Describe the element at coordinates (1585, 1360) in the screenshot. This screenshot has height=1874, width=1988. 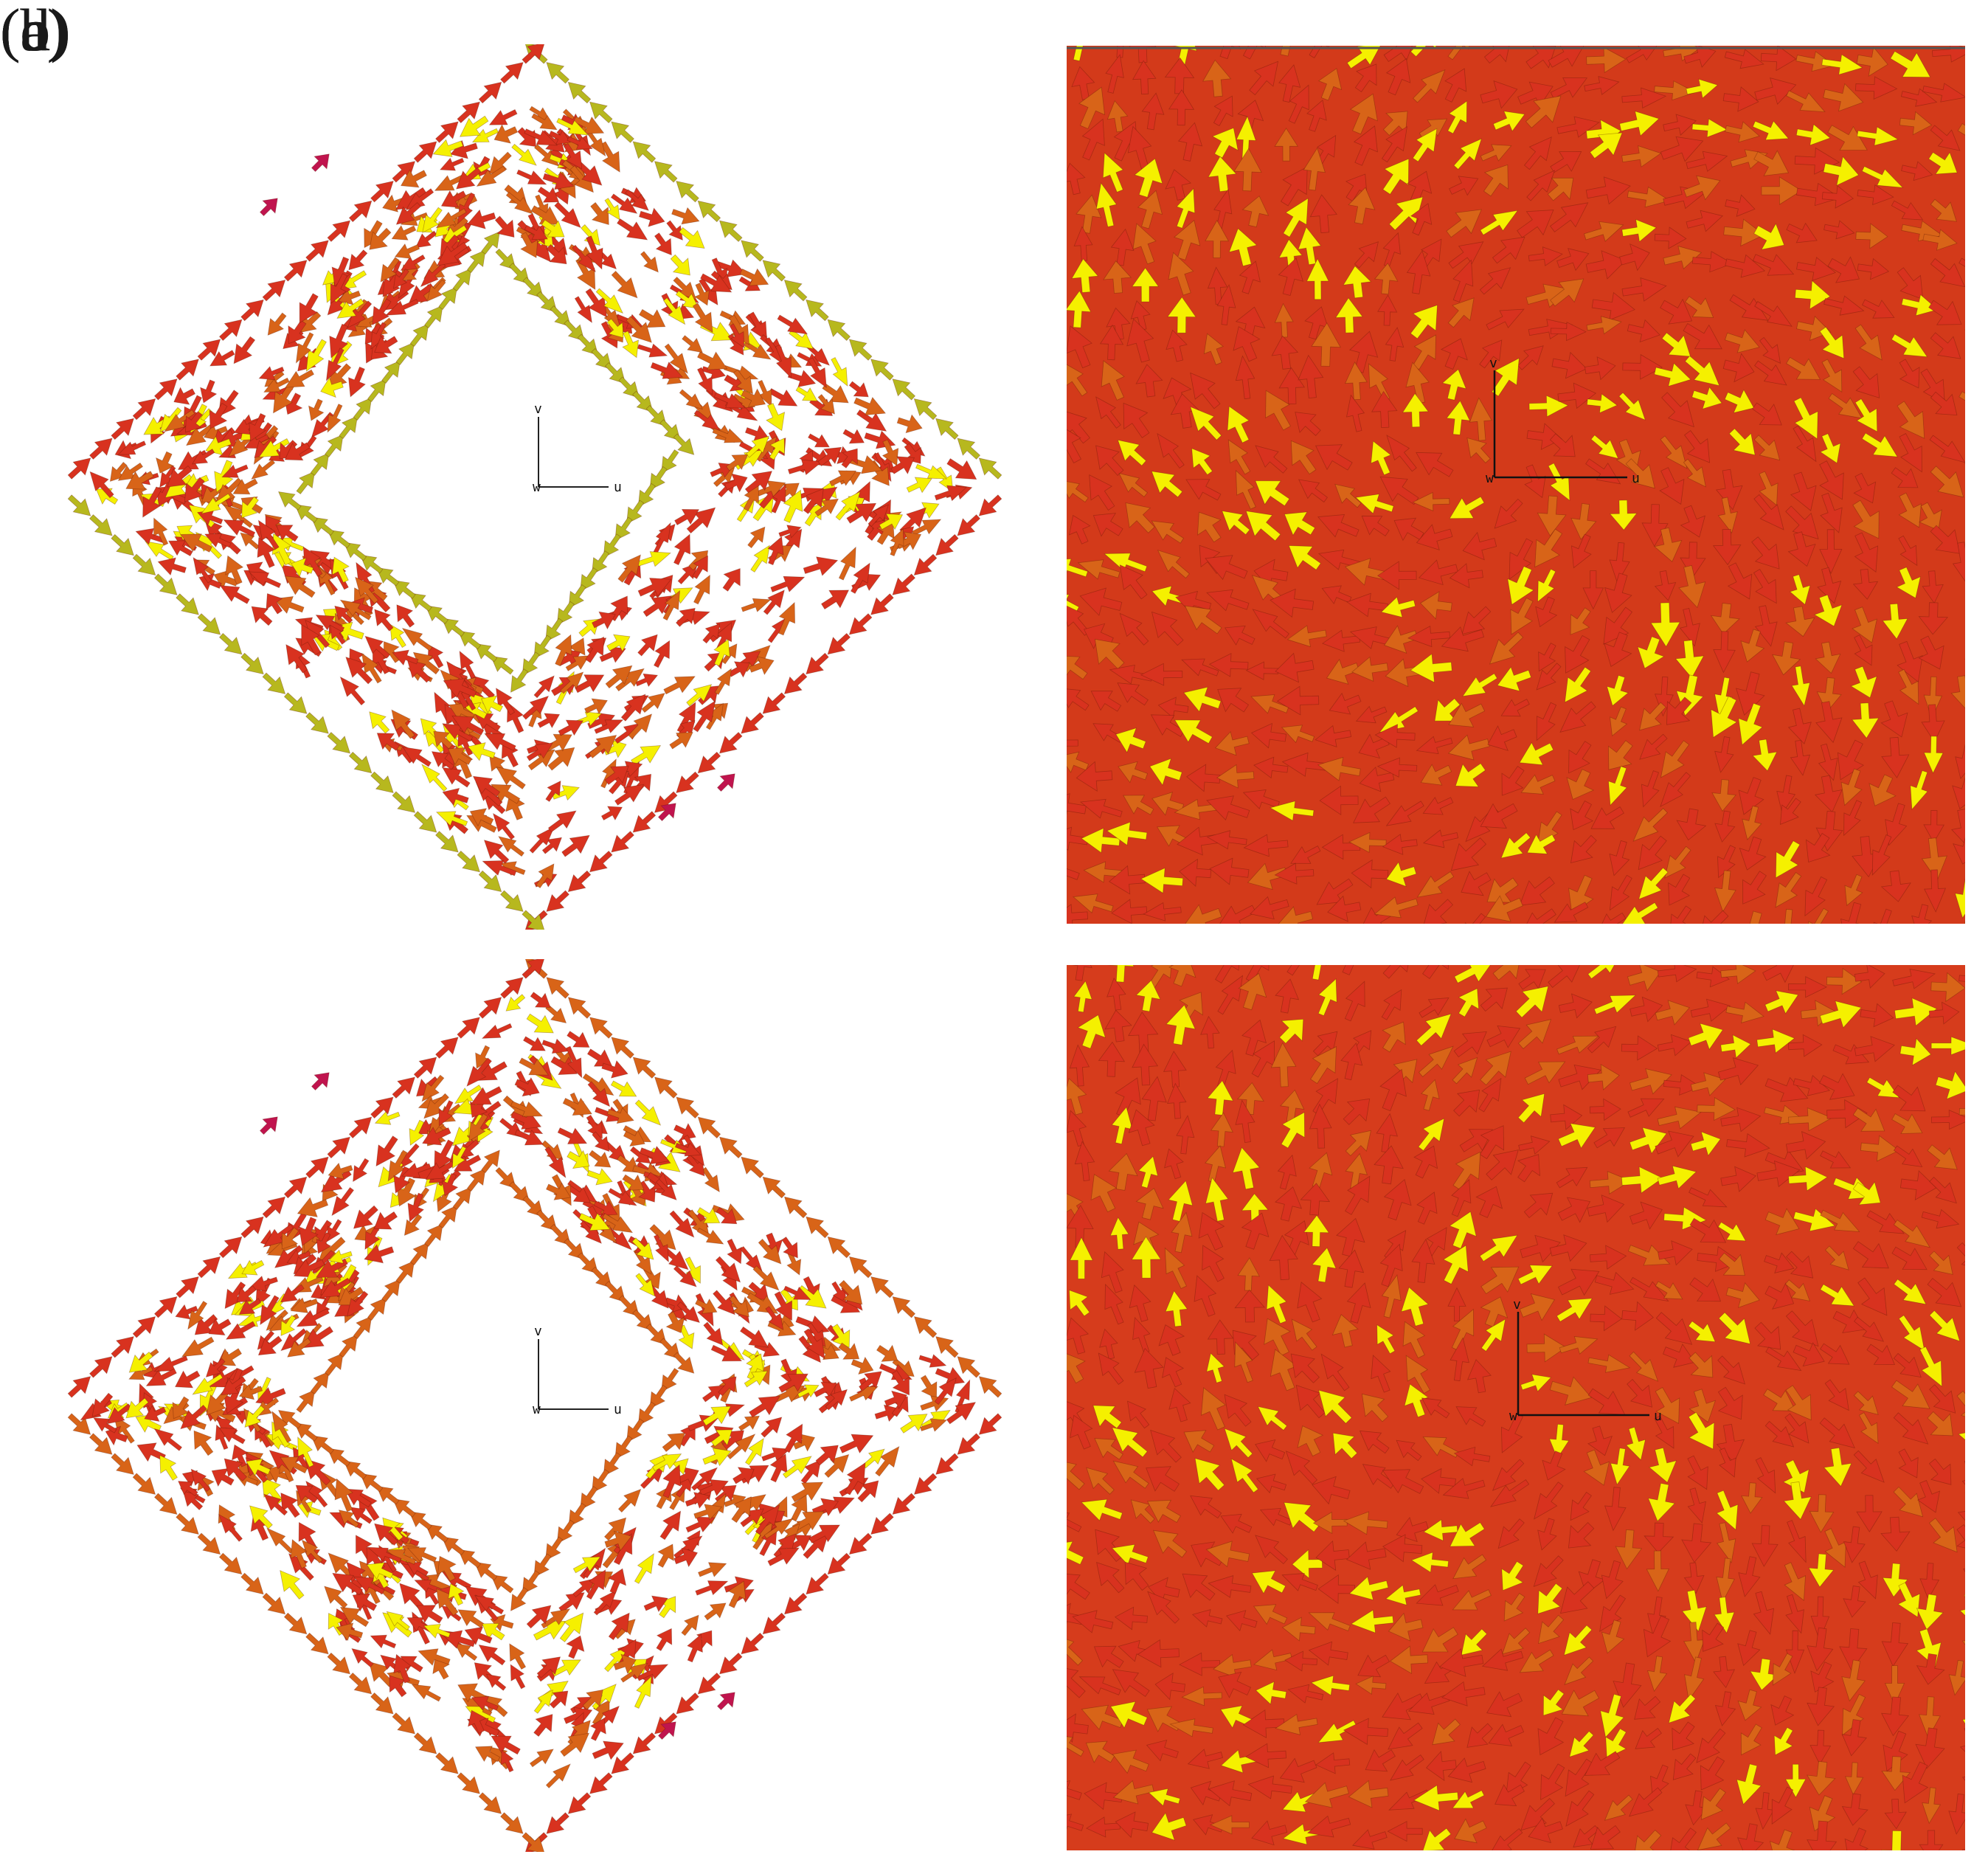
I see `panel-d-axis-triad: v u w` at that location.